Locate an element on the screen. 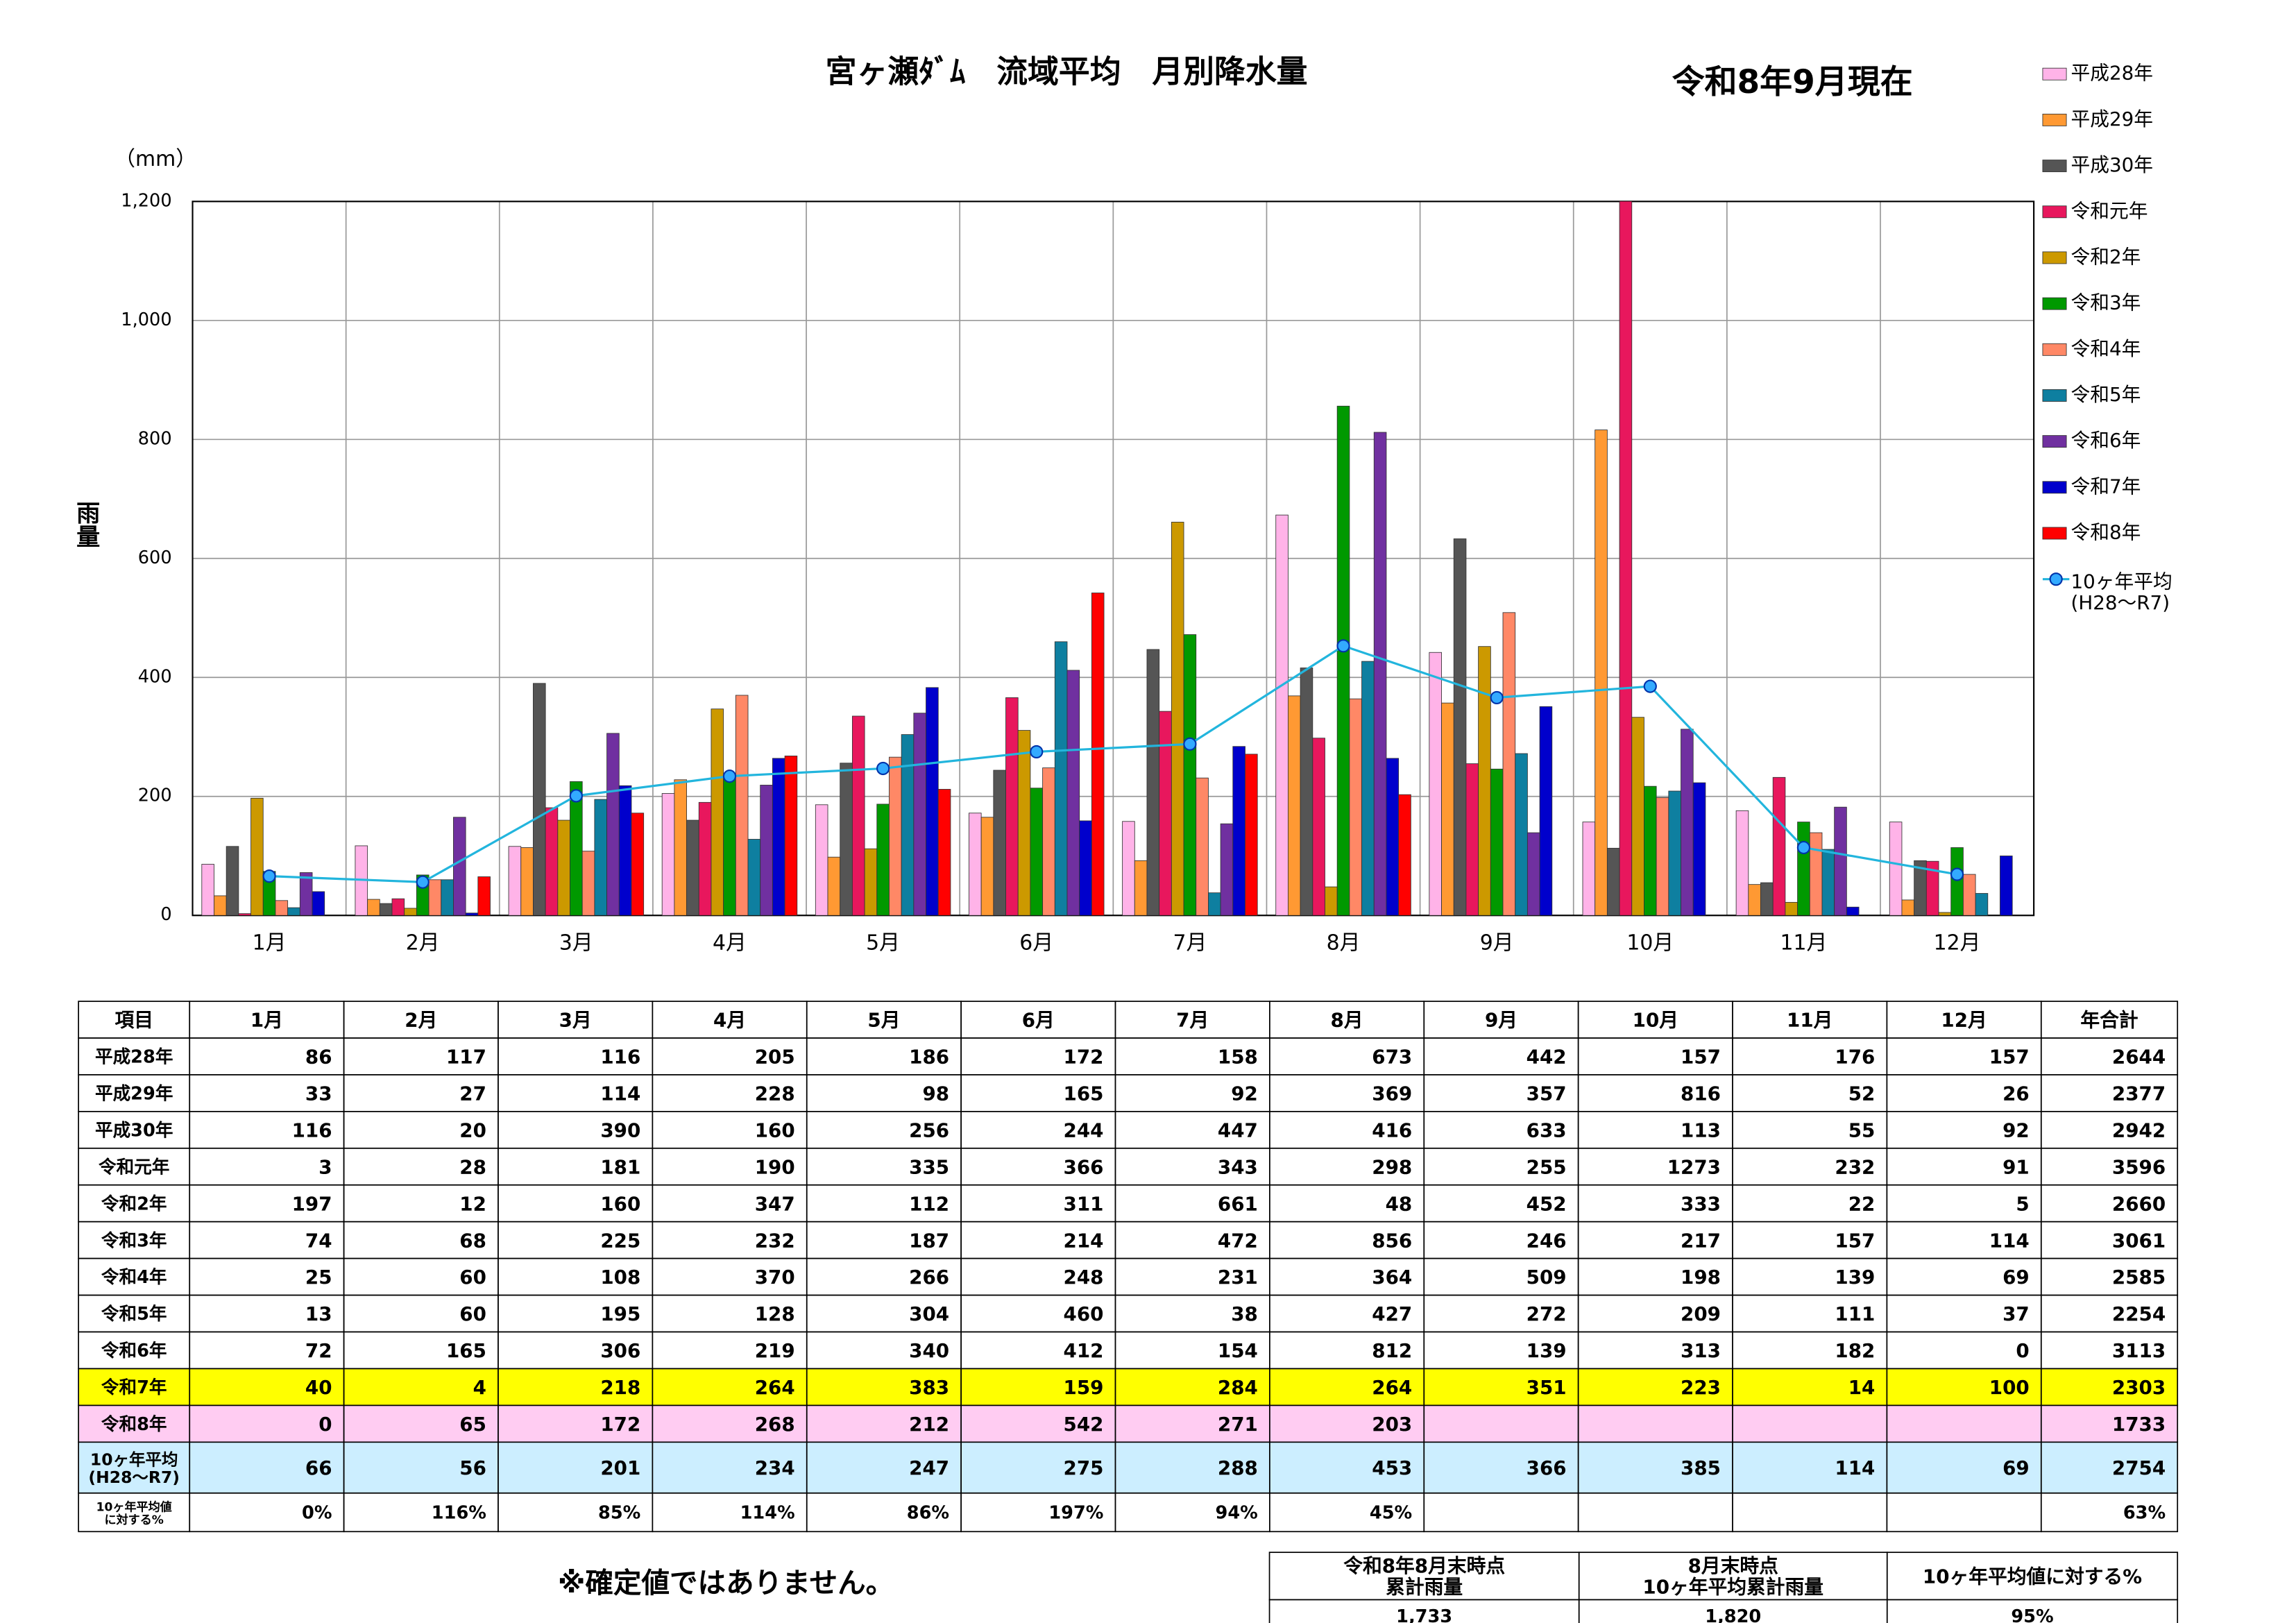 The width and height of the screenshot is (2296, 1623). table-text: 205 is located at coordinates (775, 1057).